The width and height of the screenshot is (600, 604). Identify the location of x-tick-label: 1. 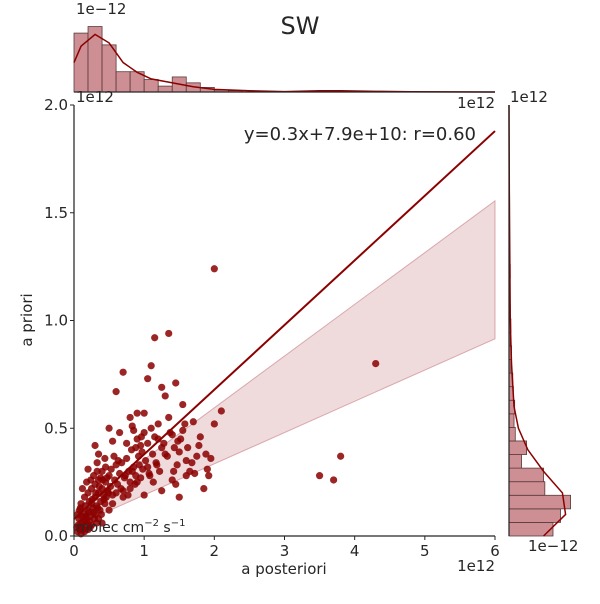
(144, 551).